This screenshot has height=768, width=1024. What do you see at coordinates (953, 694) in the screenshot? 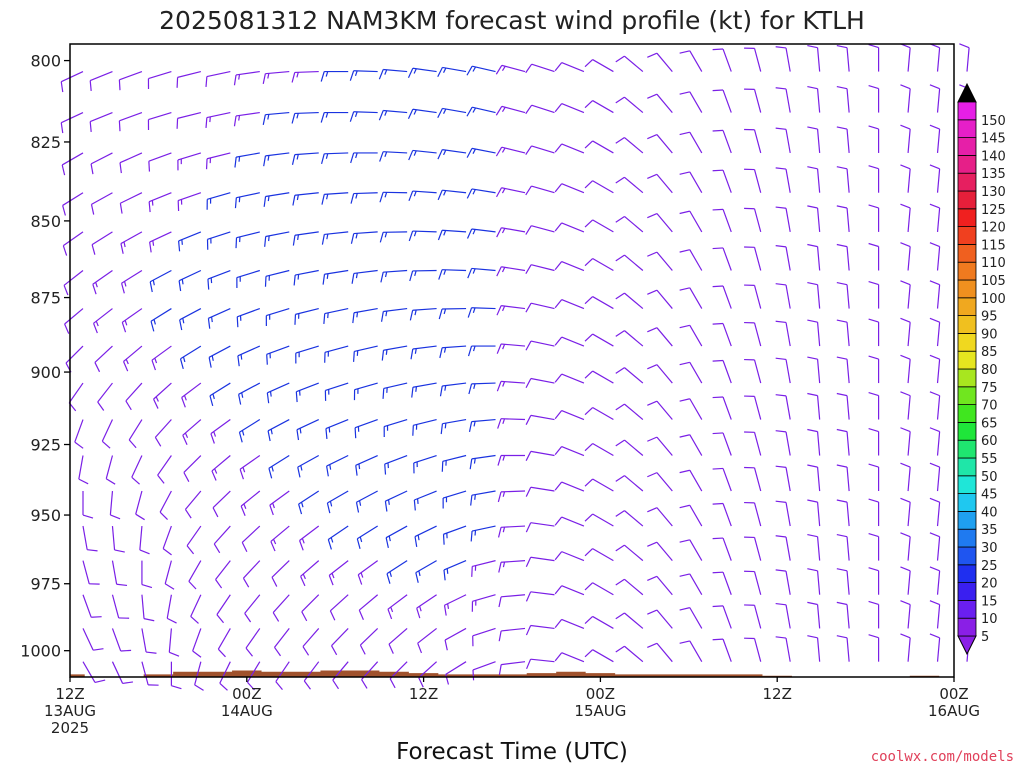
I see `x-tick-label: 00Z` at bounding box center [953, 694].